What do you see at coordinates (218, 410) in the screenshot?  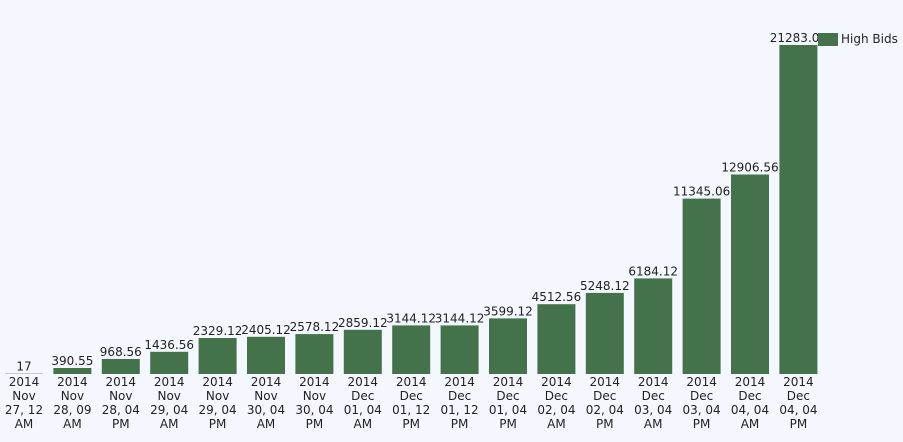 I see `x-tick-label-line: 29, 04` at bounding box center [218, 410].